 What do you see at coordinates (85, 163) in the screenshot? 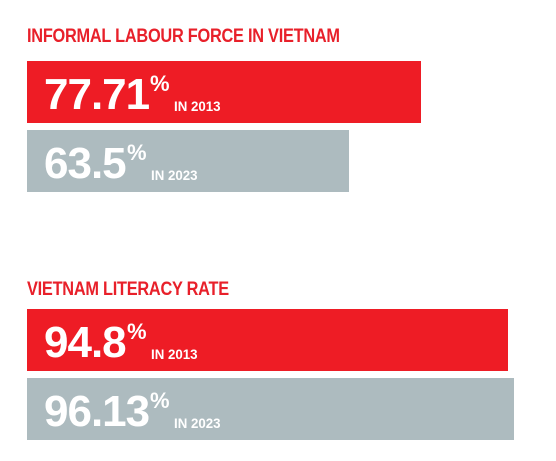
I see `bar-value: 63.5` at bounding box center [85, 163].